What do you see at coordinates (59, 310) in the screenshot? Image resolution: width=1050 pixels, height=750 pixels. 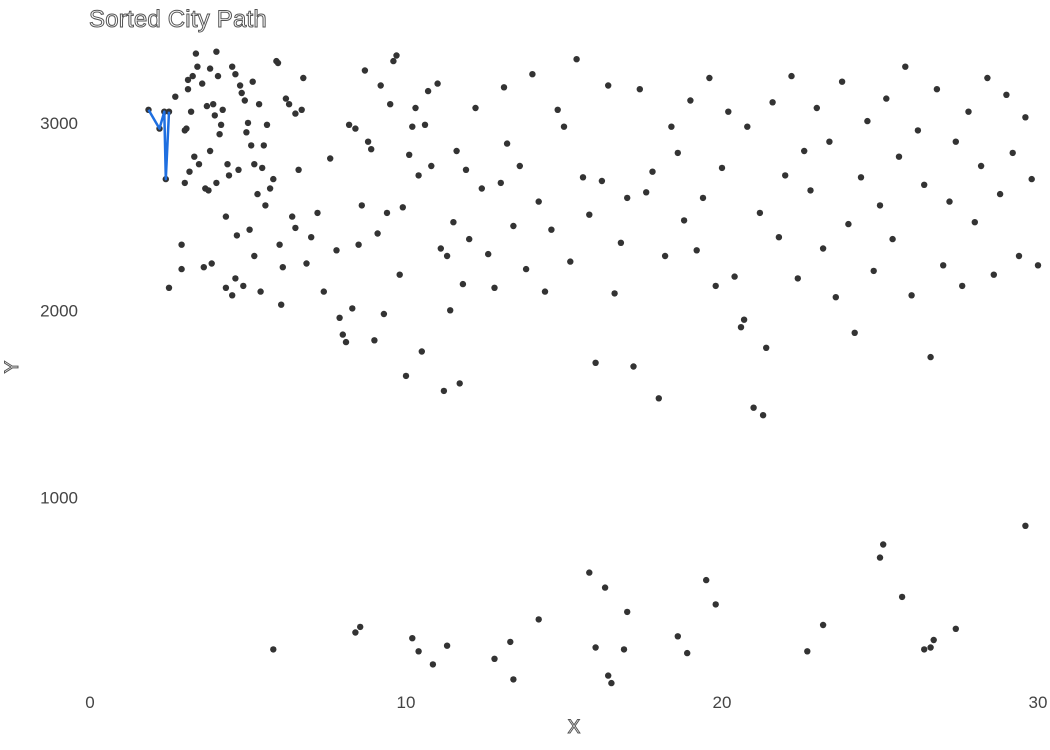 I see `y-tick-label: 2000` at bounding box center [59, 310].